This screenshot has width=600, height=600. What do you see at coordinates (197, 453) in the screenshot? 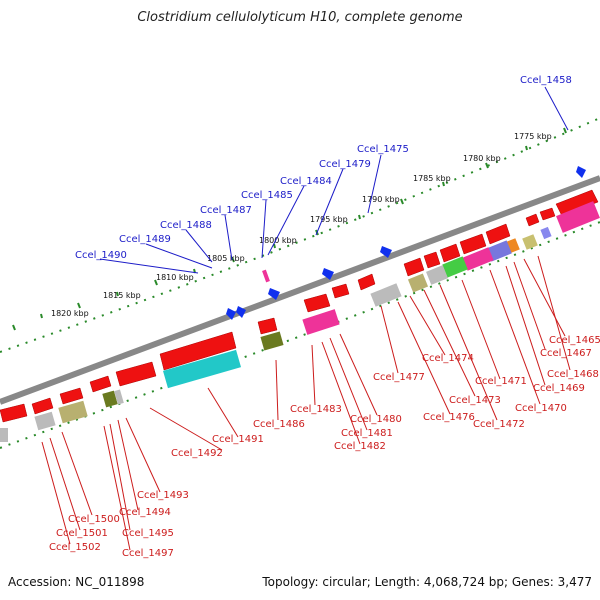
I see `gene-label: Ccel_1492` at bounding box center [197, 453].